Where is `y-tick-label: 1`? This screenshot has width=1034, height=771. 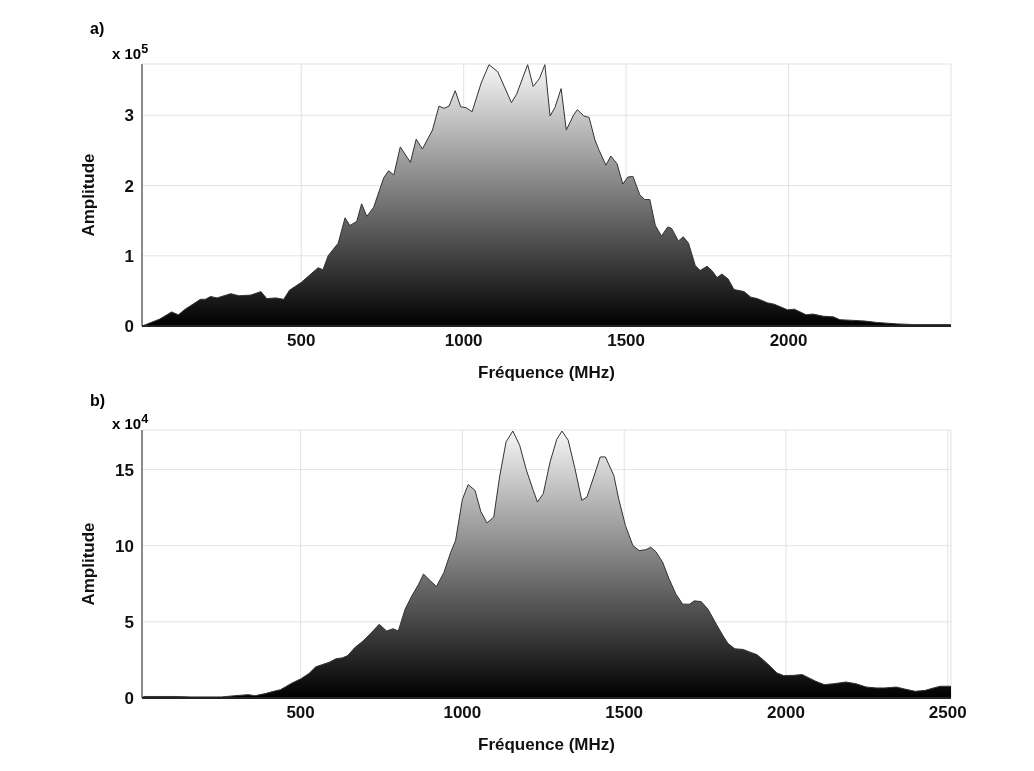
y-tick-label: 1 is located at coordinates (129, 256).